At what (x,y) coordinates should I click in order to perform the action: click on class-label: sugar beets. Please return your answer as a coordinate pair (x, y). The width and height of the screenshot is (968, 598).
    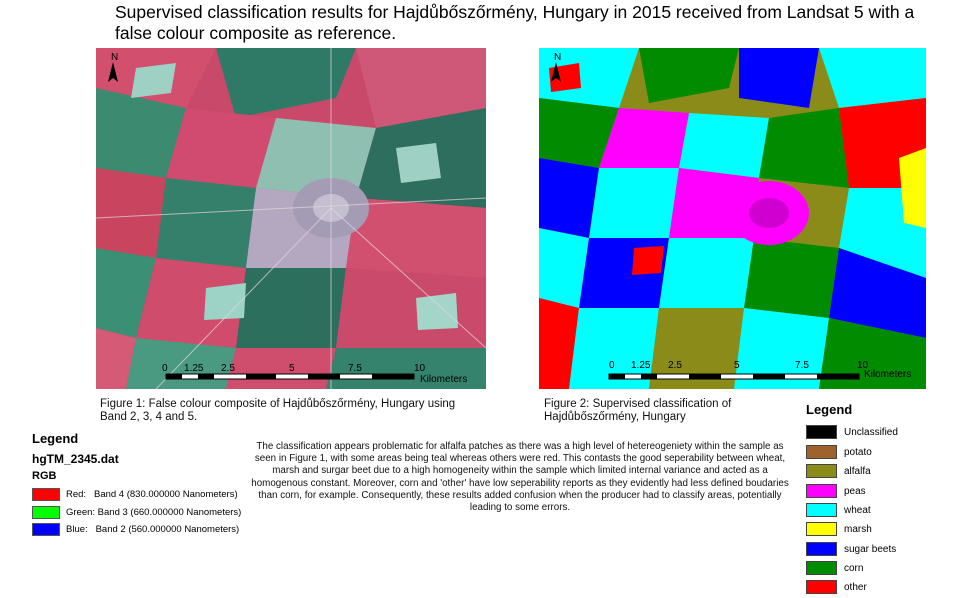
    Looking at the image, I should click on (870, 549).